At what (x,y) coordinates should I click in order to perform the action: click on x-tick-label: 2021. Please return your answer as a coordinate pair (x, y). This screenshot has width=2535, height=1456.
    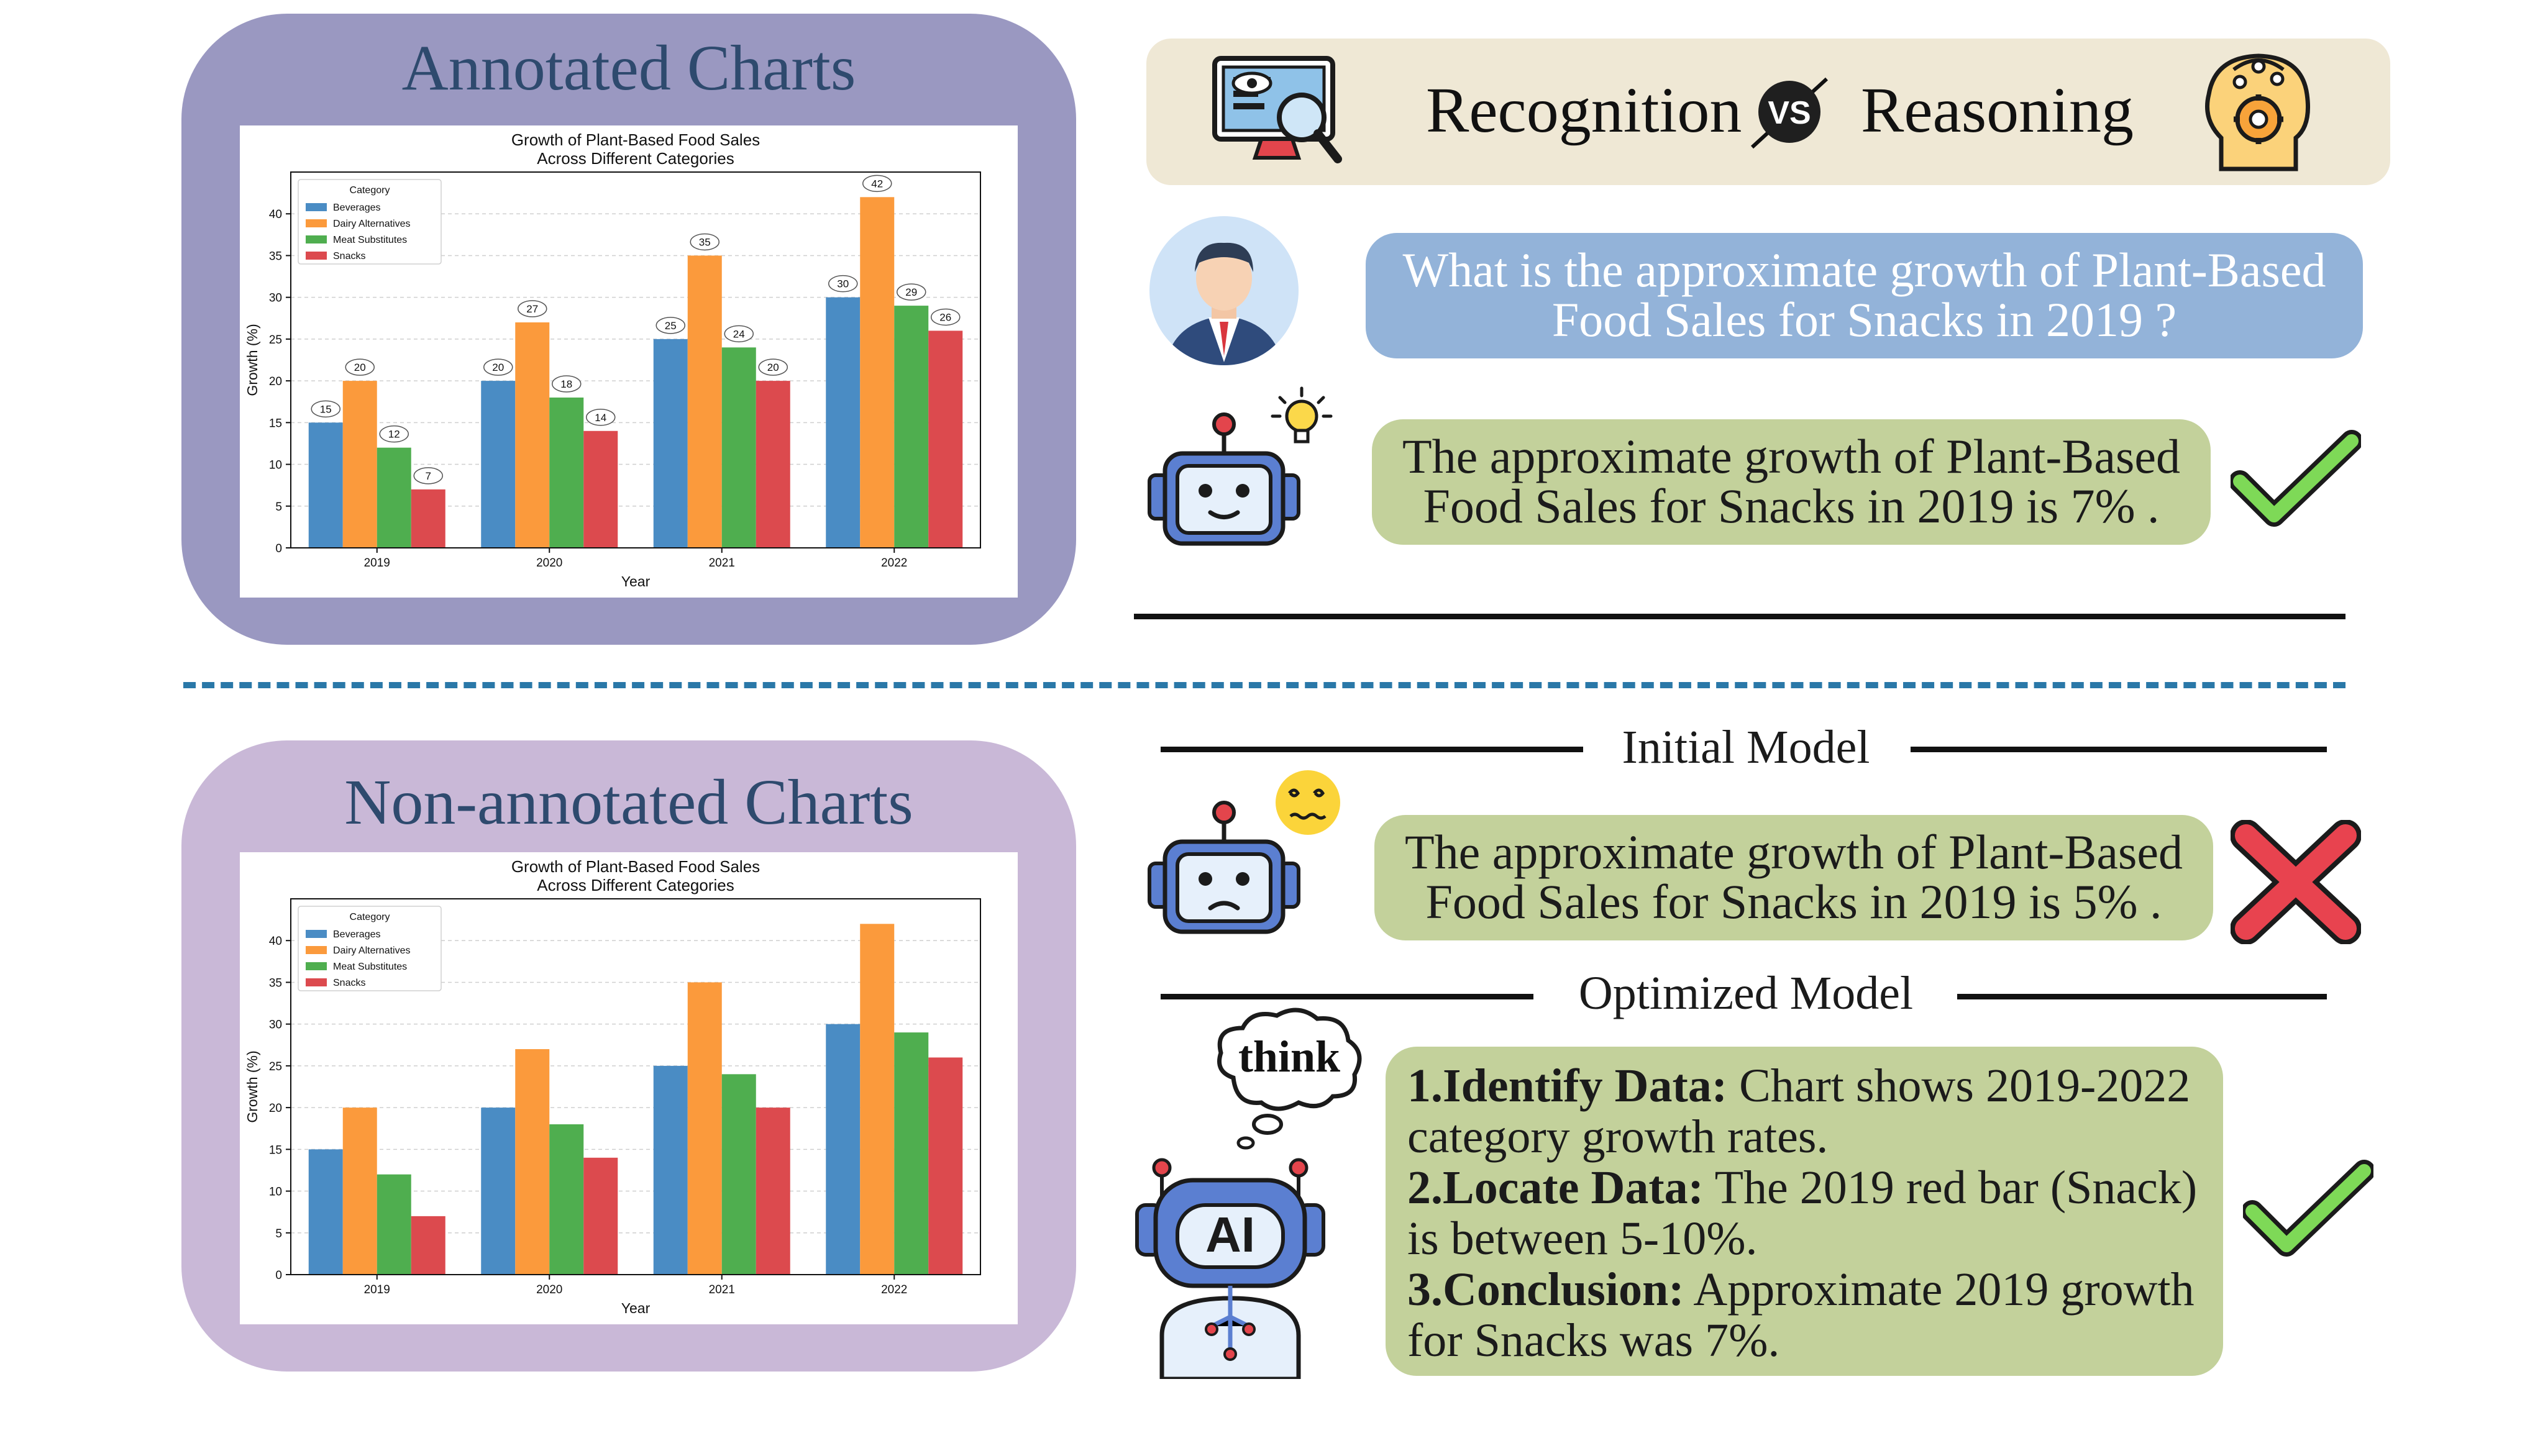
    Looking at the image, I should click on (722, 563).